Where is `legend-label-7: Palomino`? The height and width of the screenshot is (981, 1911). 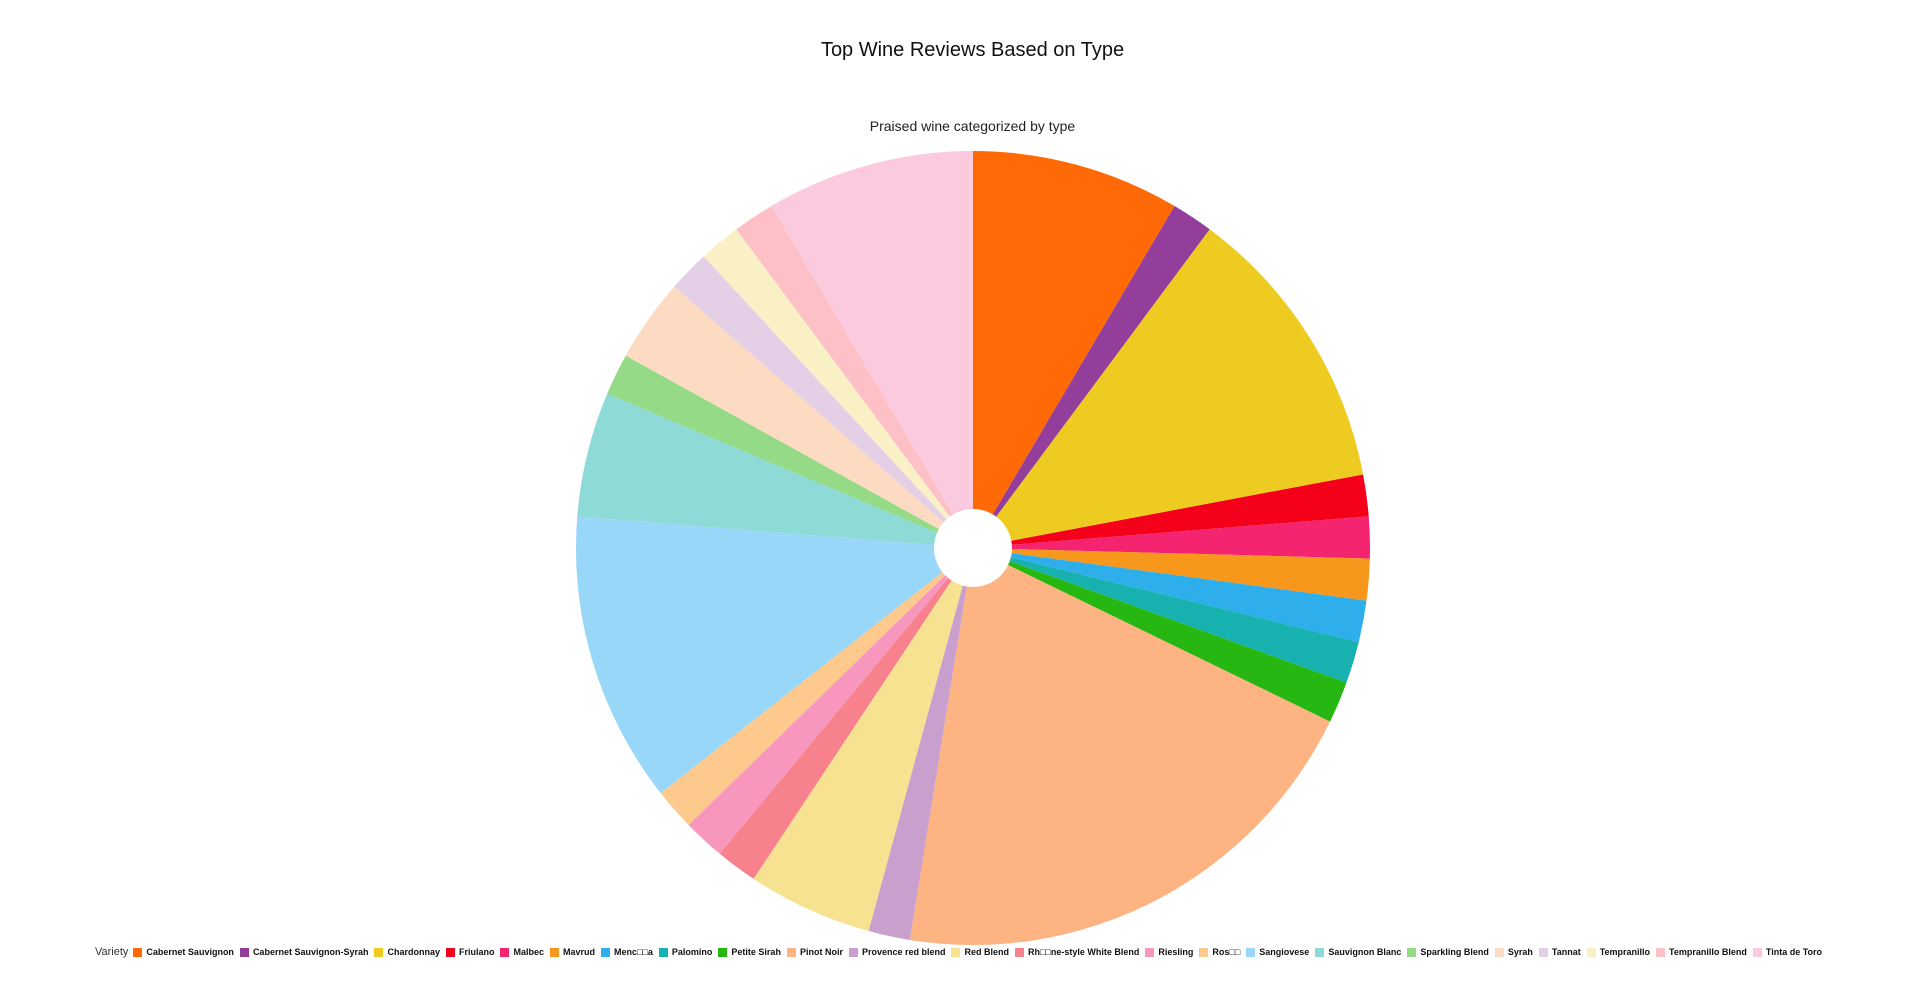 legend-label-7: Palomino is located at coordinates (692, 952).